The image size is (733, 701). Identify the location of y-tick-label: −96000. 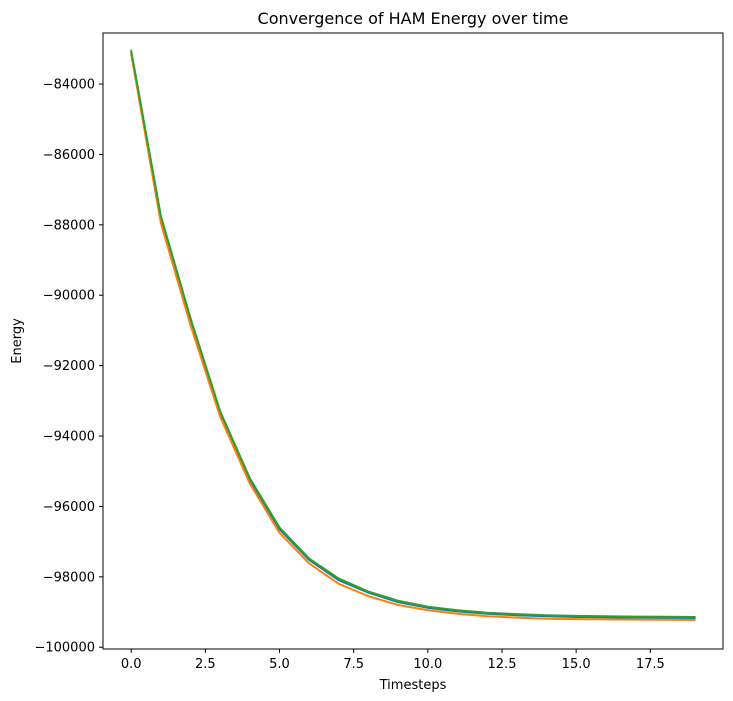
(69, 507).